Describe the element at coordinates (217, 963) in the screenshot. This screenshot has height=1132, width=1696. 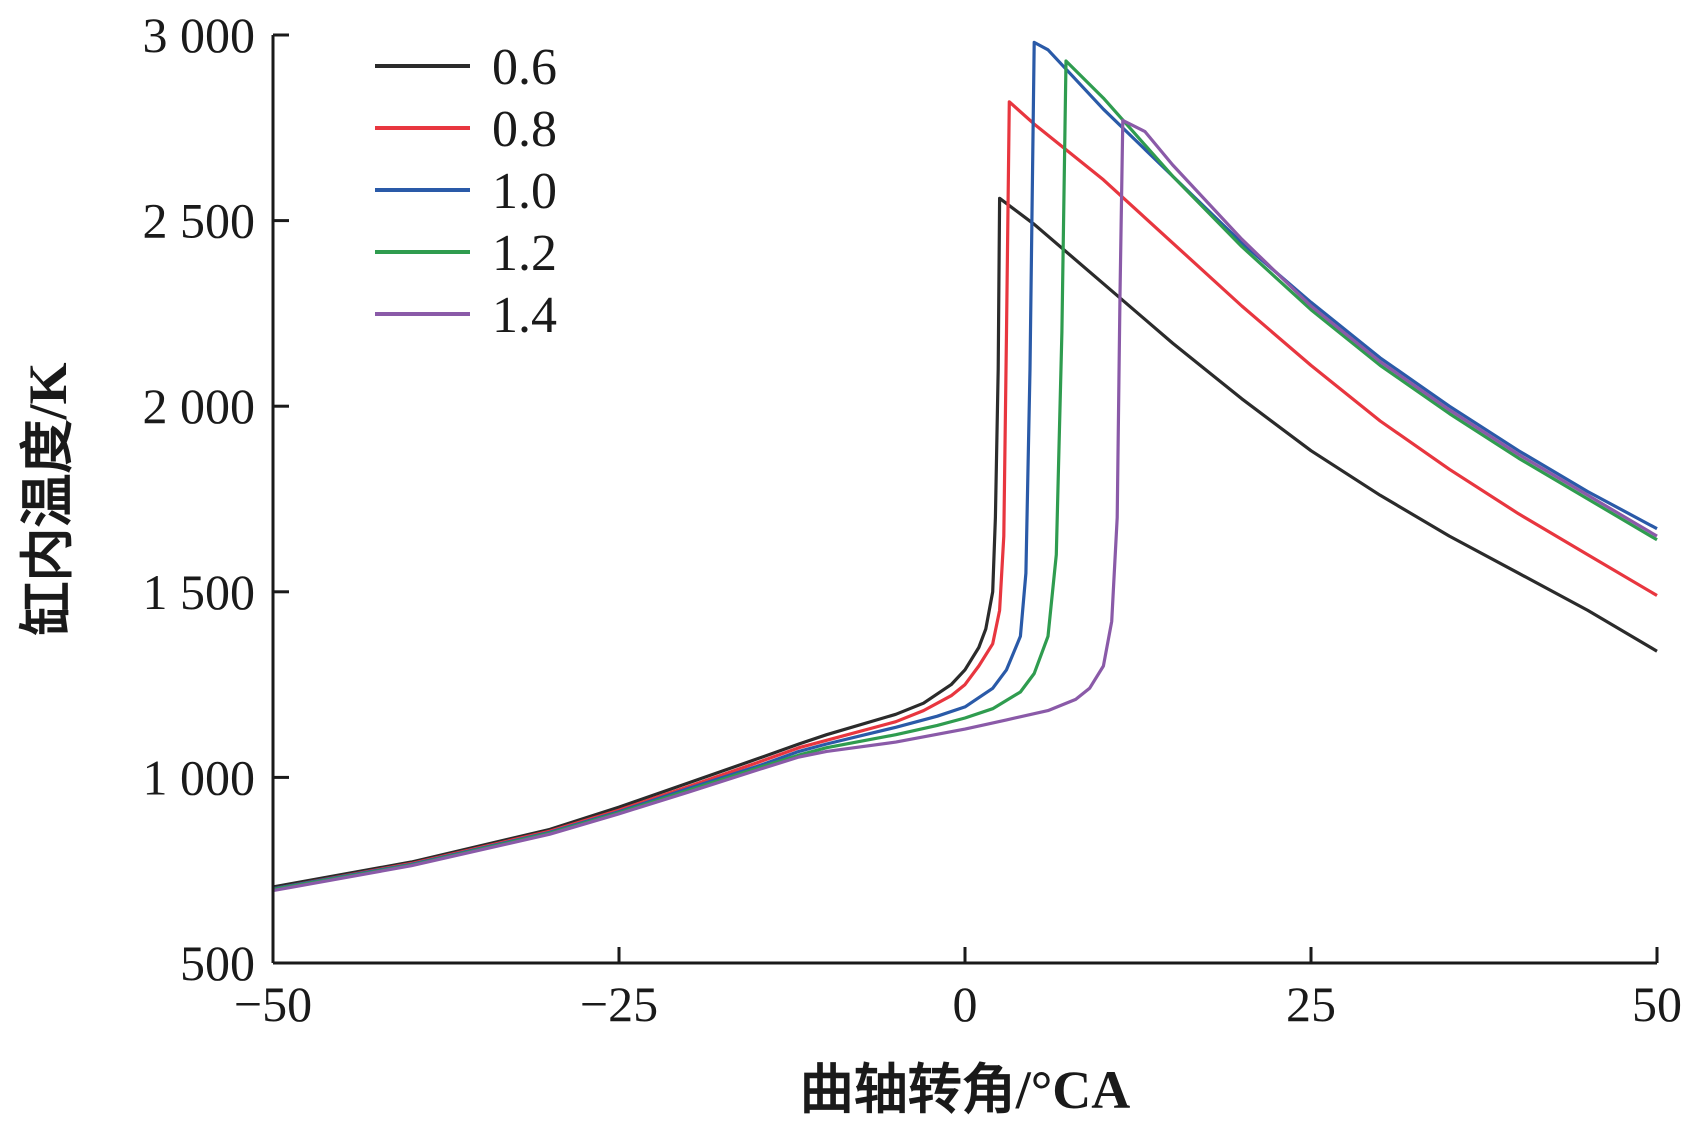
I see `y-tick-label: 500` at that location.